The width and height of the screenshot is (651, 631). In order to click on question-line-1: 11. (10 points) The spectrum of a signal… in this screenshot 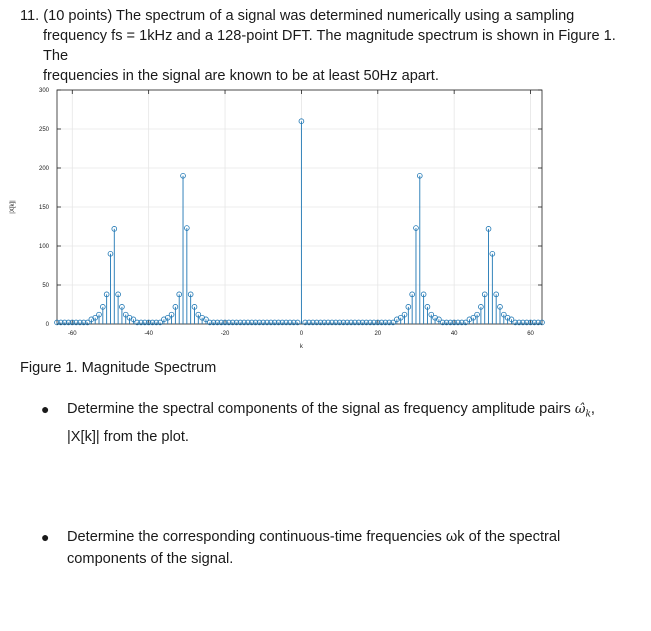, I will do `click(297, 16)`.